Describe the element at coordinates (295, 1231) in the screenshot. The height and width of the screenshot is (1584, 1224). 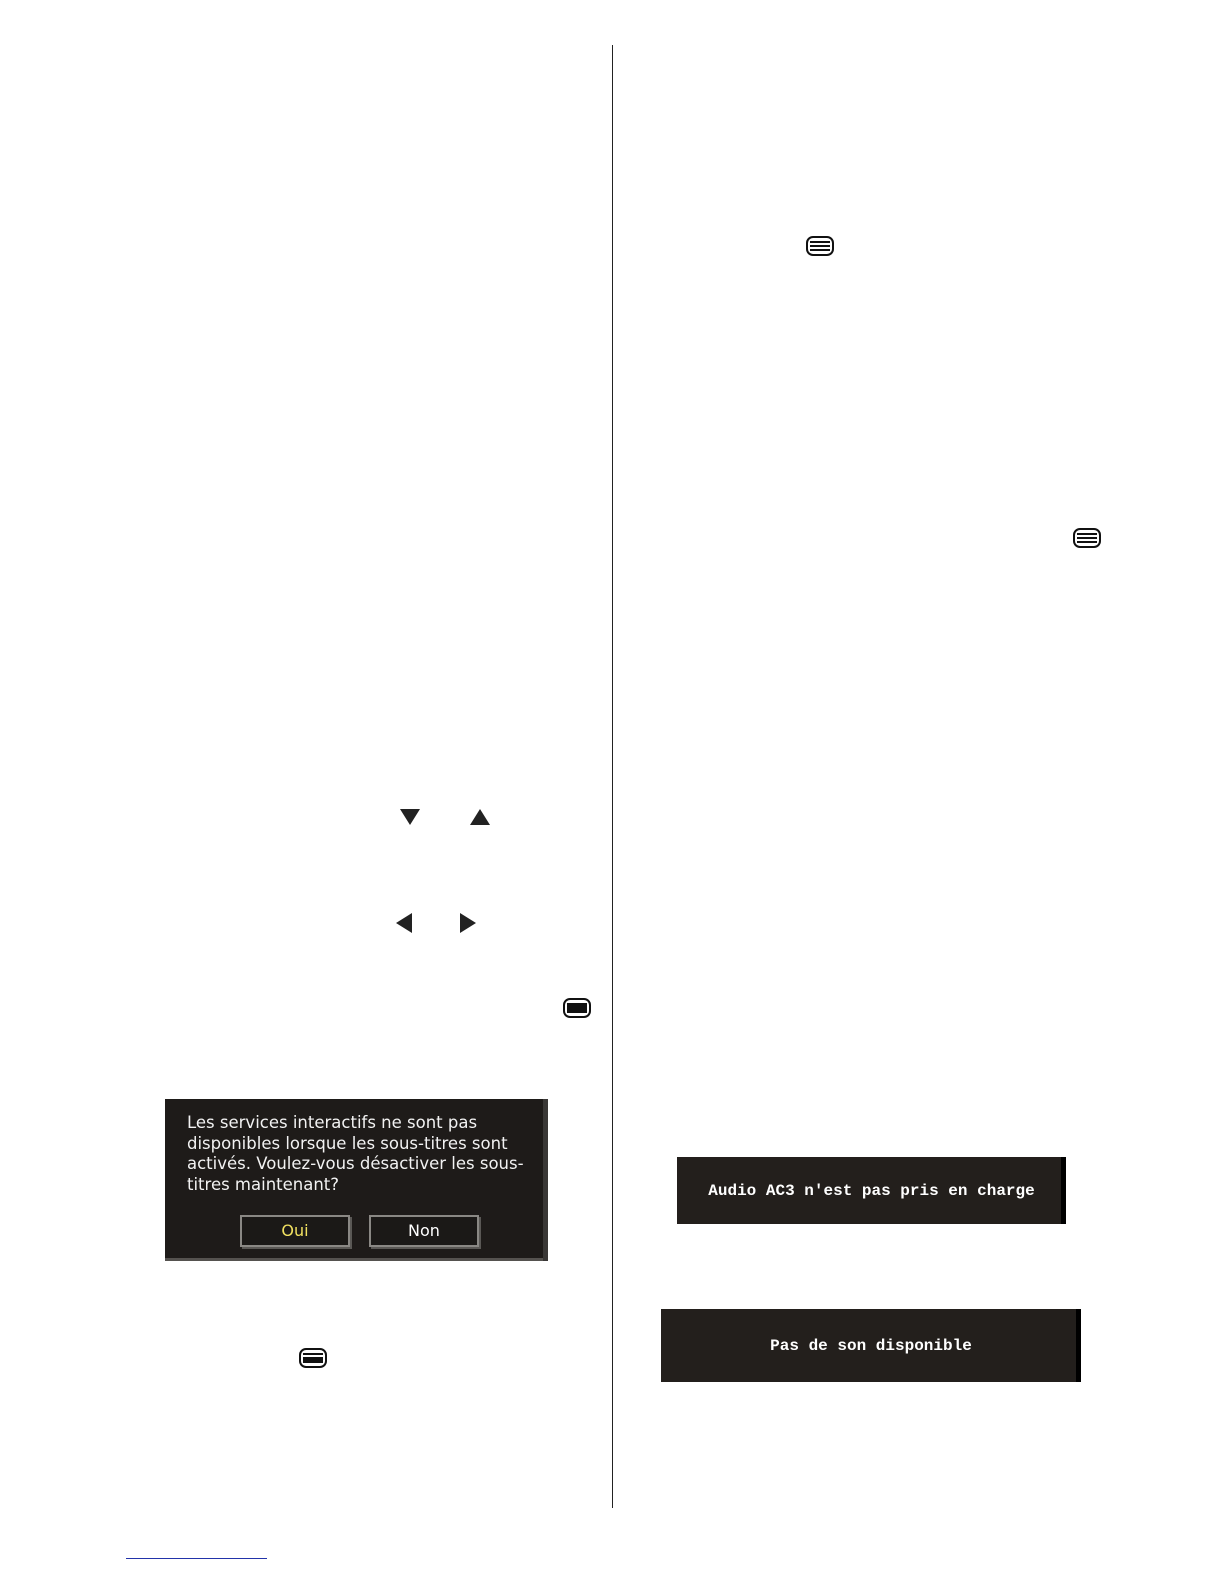
I see `yes-button: Oui` at that location.